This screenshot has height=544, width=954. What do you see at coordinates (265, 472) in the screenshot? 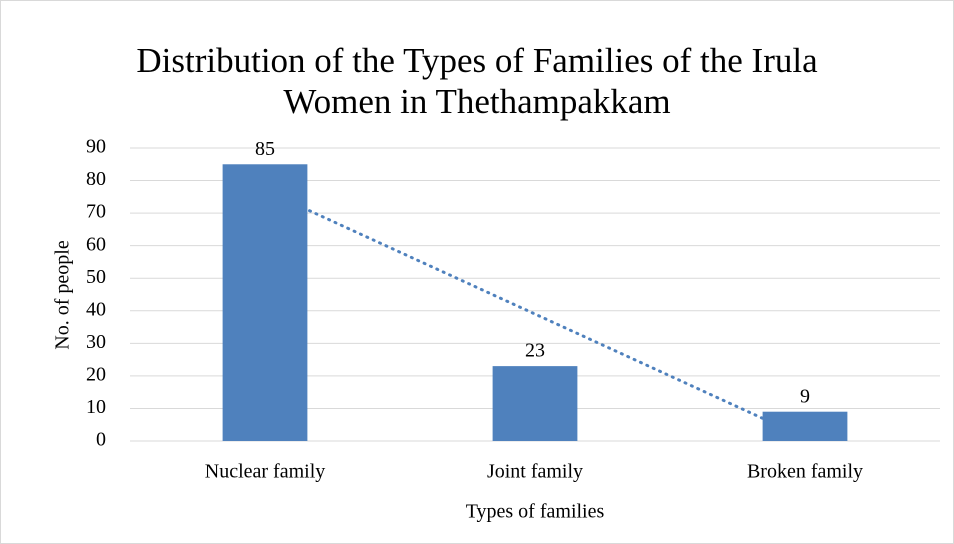
I see `x-tick-label: Nuclear family` at bounding box center [265, 472].